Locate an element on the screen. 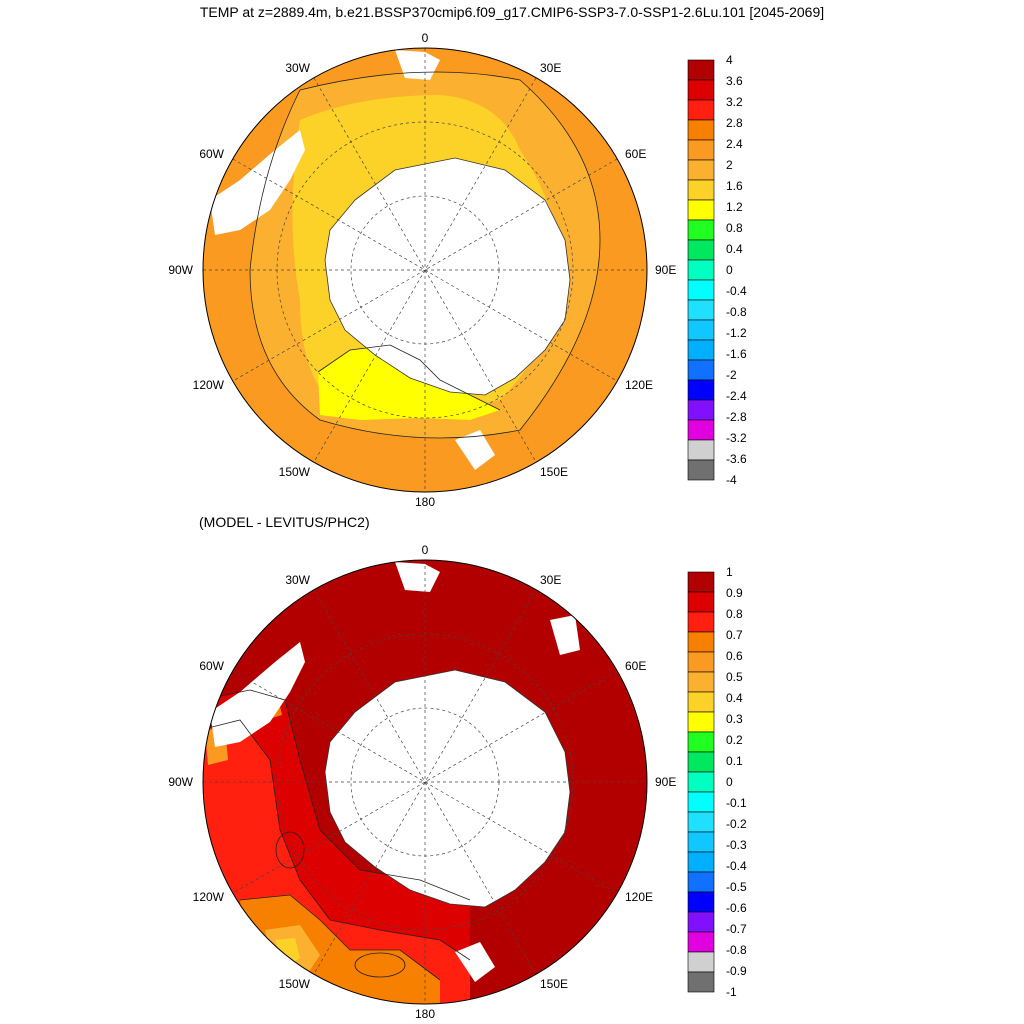  colorbar-tick-label: 3.6 is located at coordinates (734, 81).